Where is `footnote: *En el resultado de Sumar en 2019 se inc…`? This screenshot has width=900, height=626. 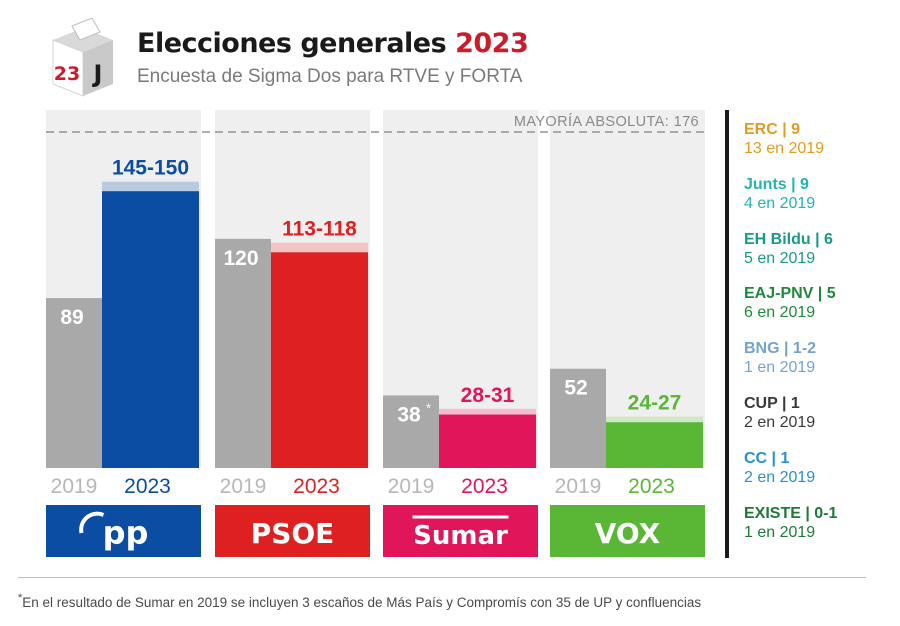 footnote: *En el resultado de Sumar en 2019 se inc… is located at coordinates (359, 601).